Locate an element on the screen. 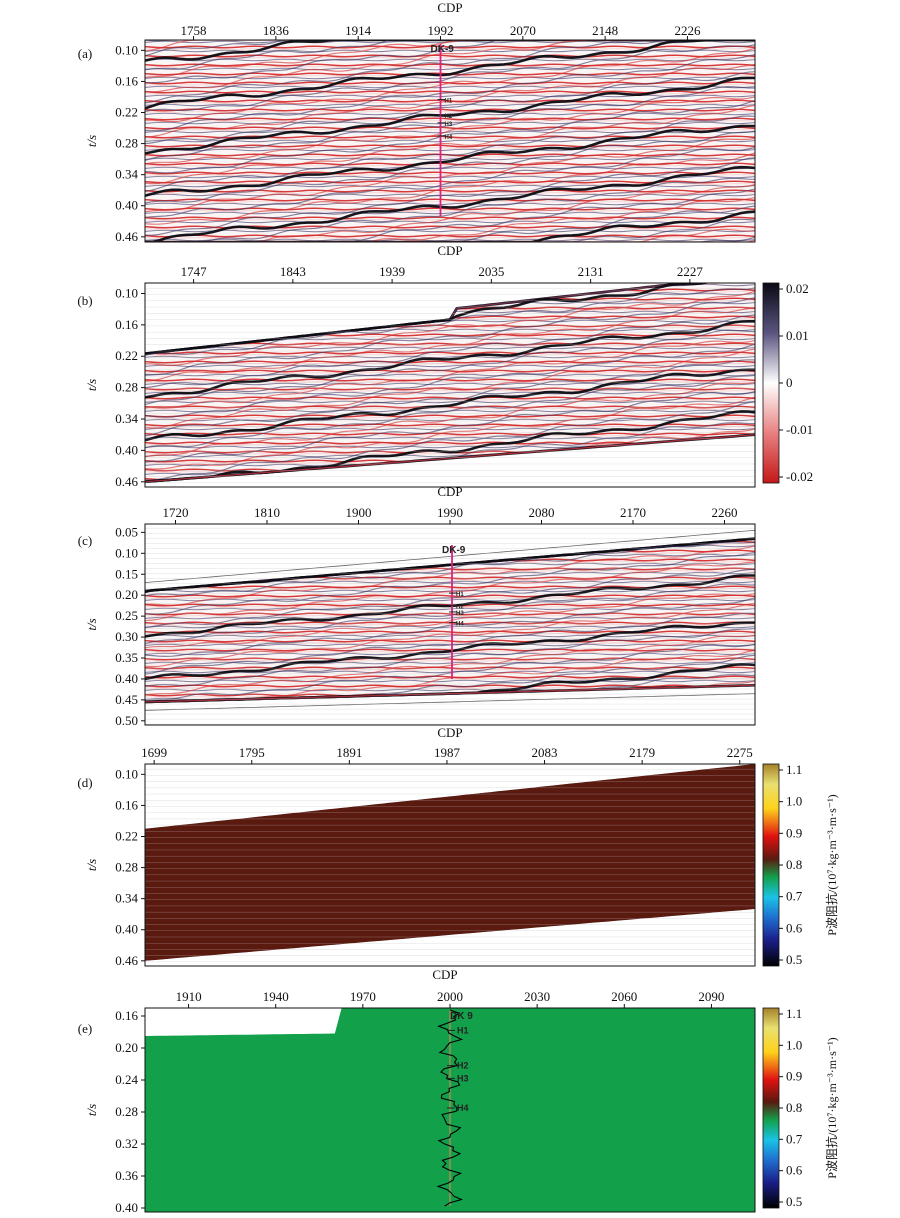  x-tick-label: 1843 is located at coordinates (293, 271).